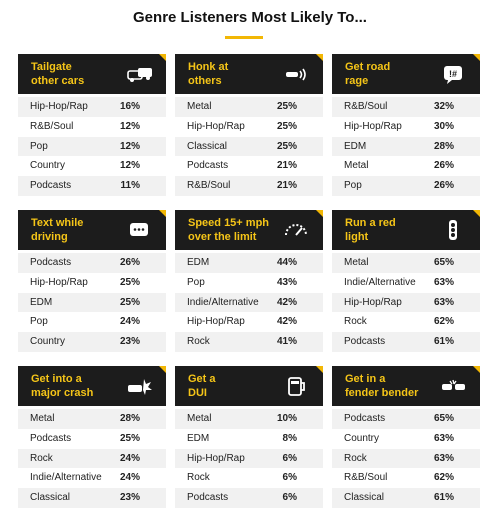 This screenshot has width=500, height=524. Describe the element at coordinates (249, 166) in the screenshot. I see `table-row: Podcasts 21%` at that location.